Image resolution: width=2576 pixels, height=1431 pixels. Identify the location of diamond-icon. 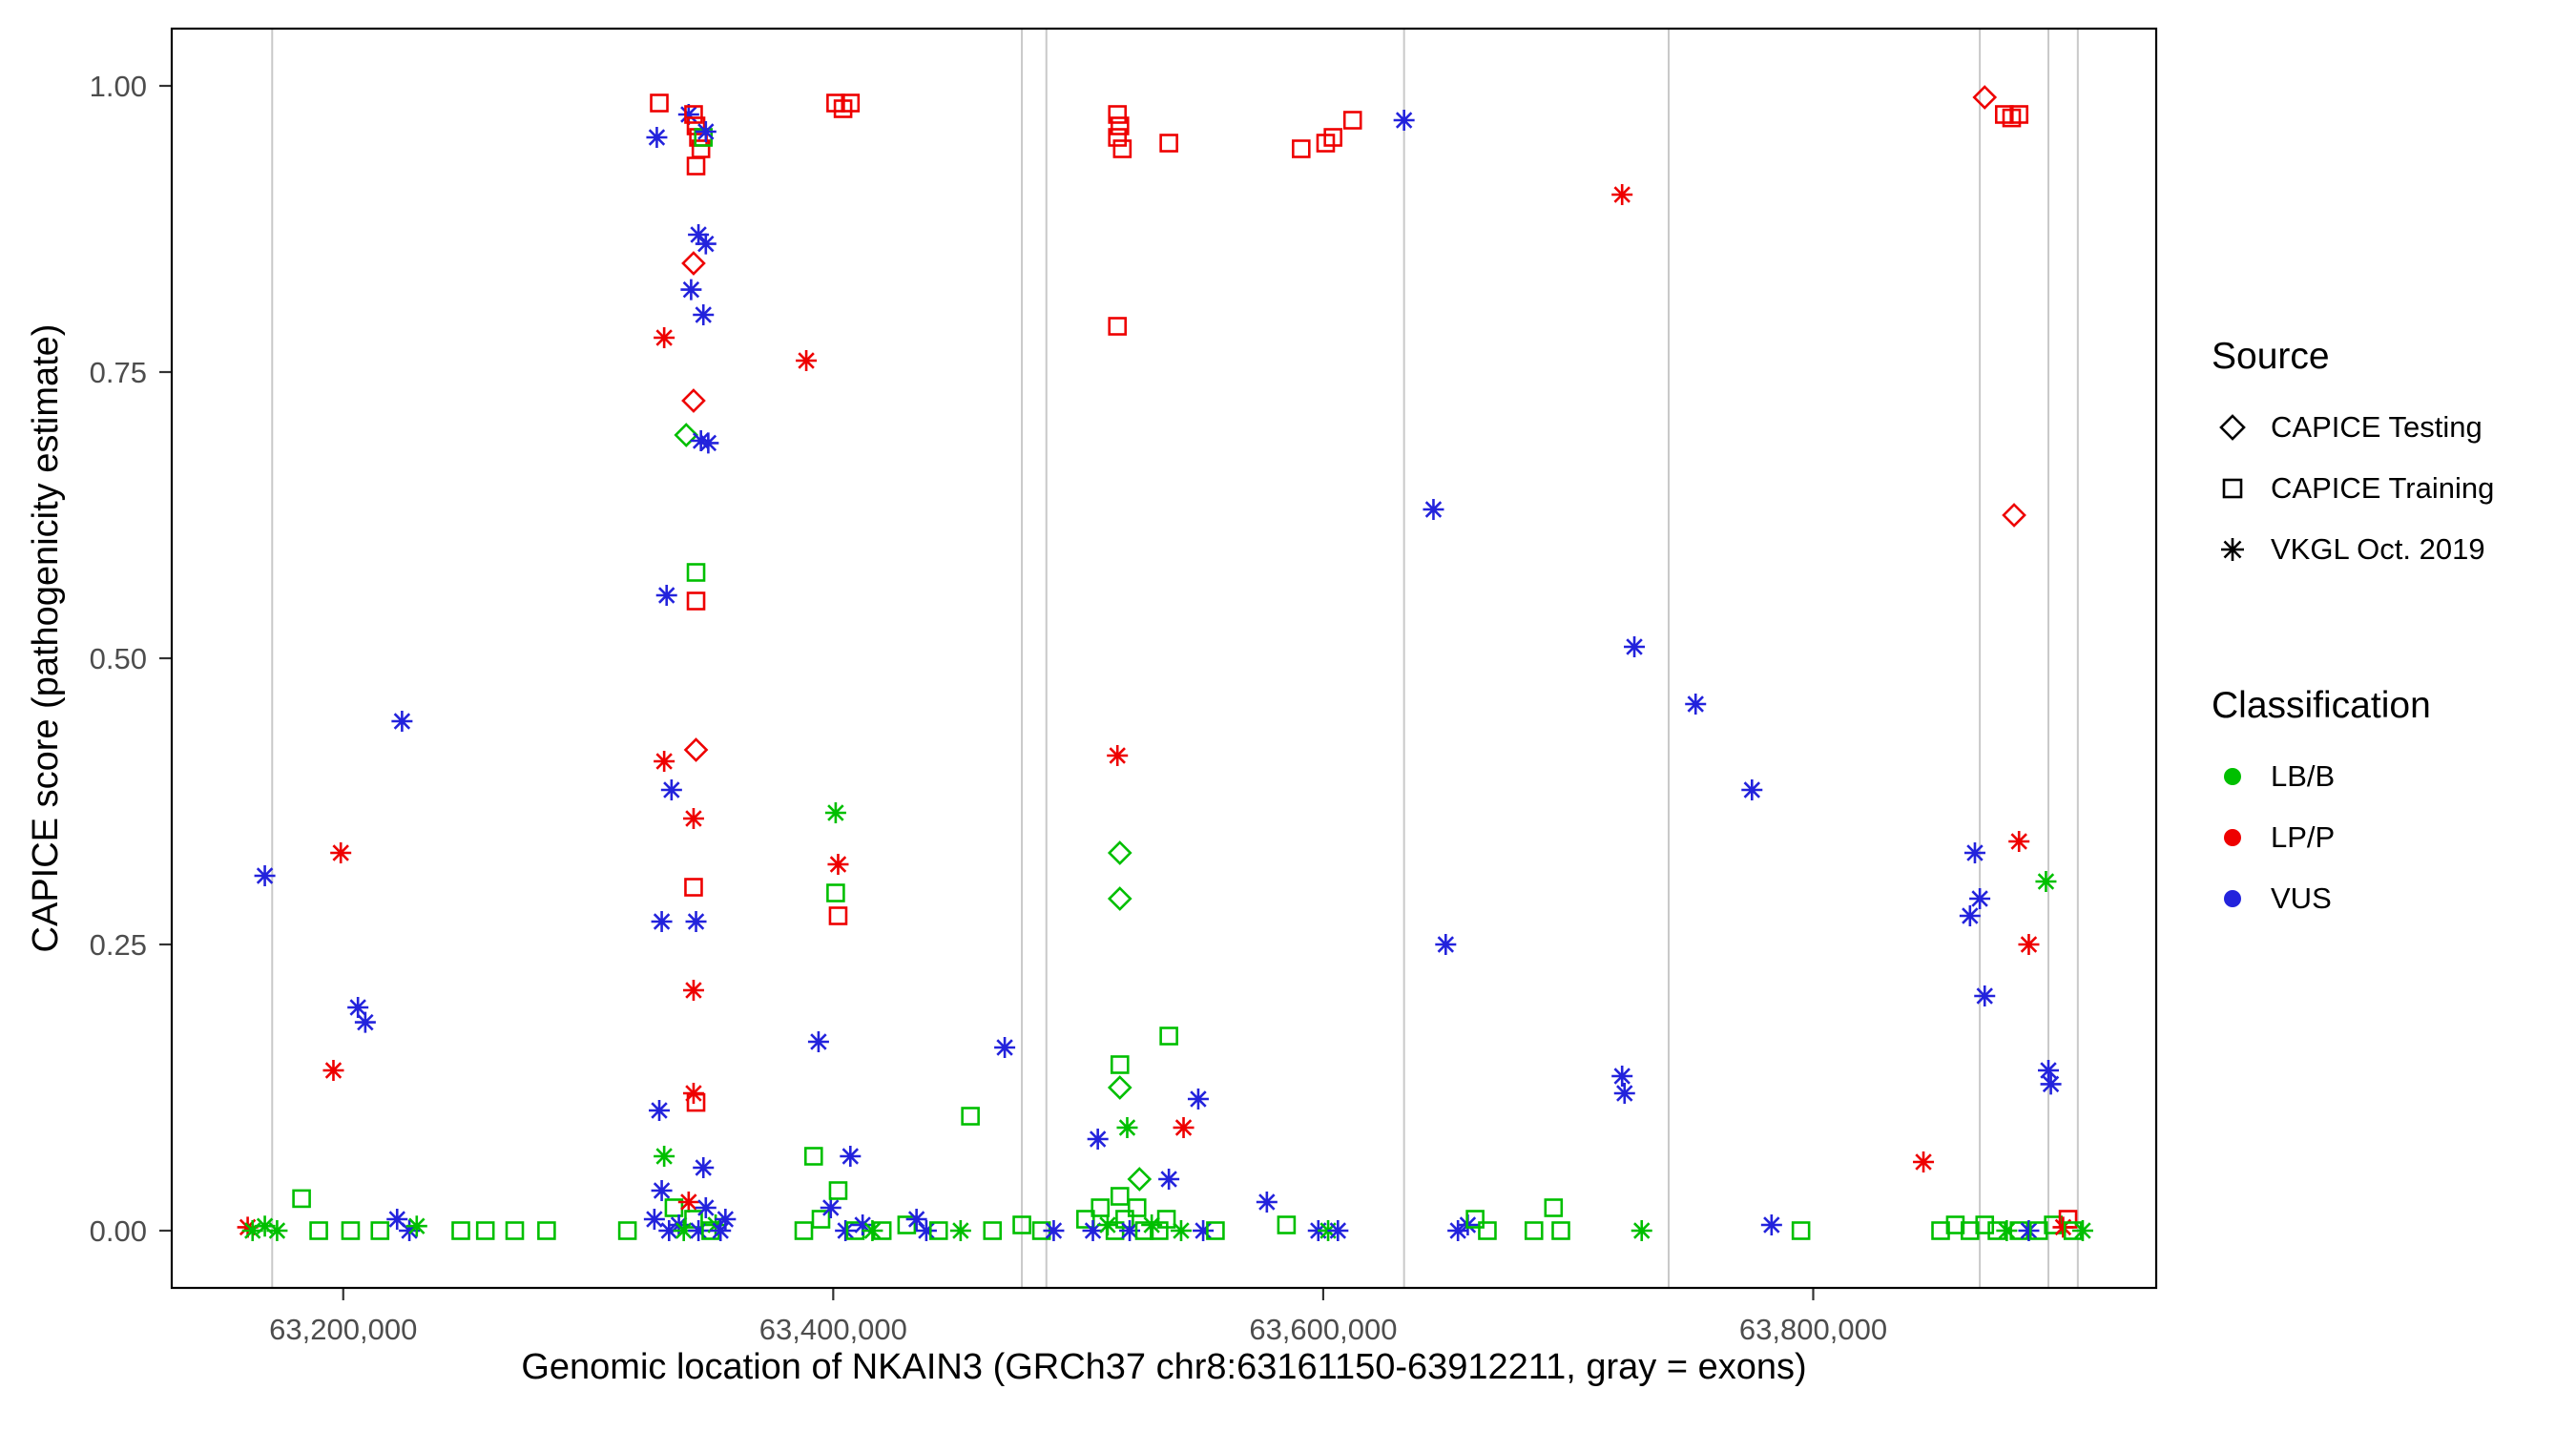
(2232, 427).